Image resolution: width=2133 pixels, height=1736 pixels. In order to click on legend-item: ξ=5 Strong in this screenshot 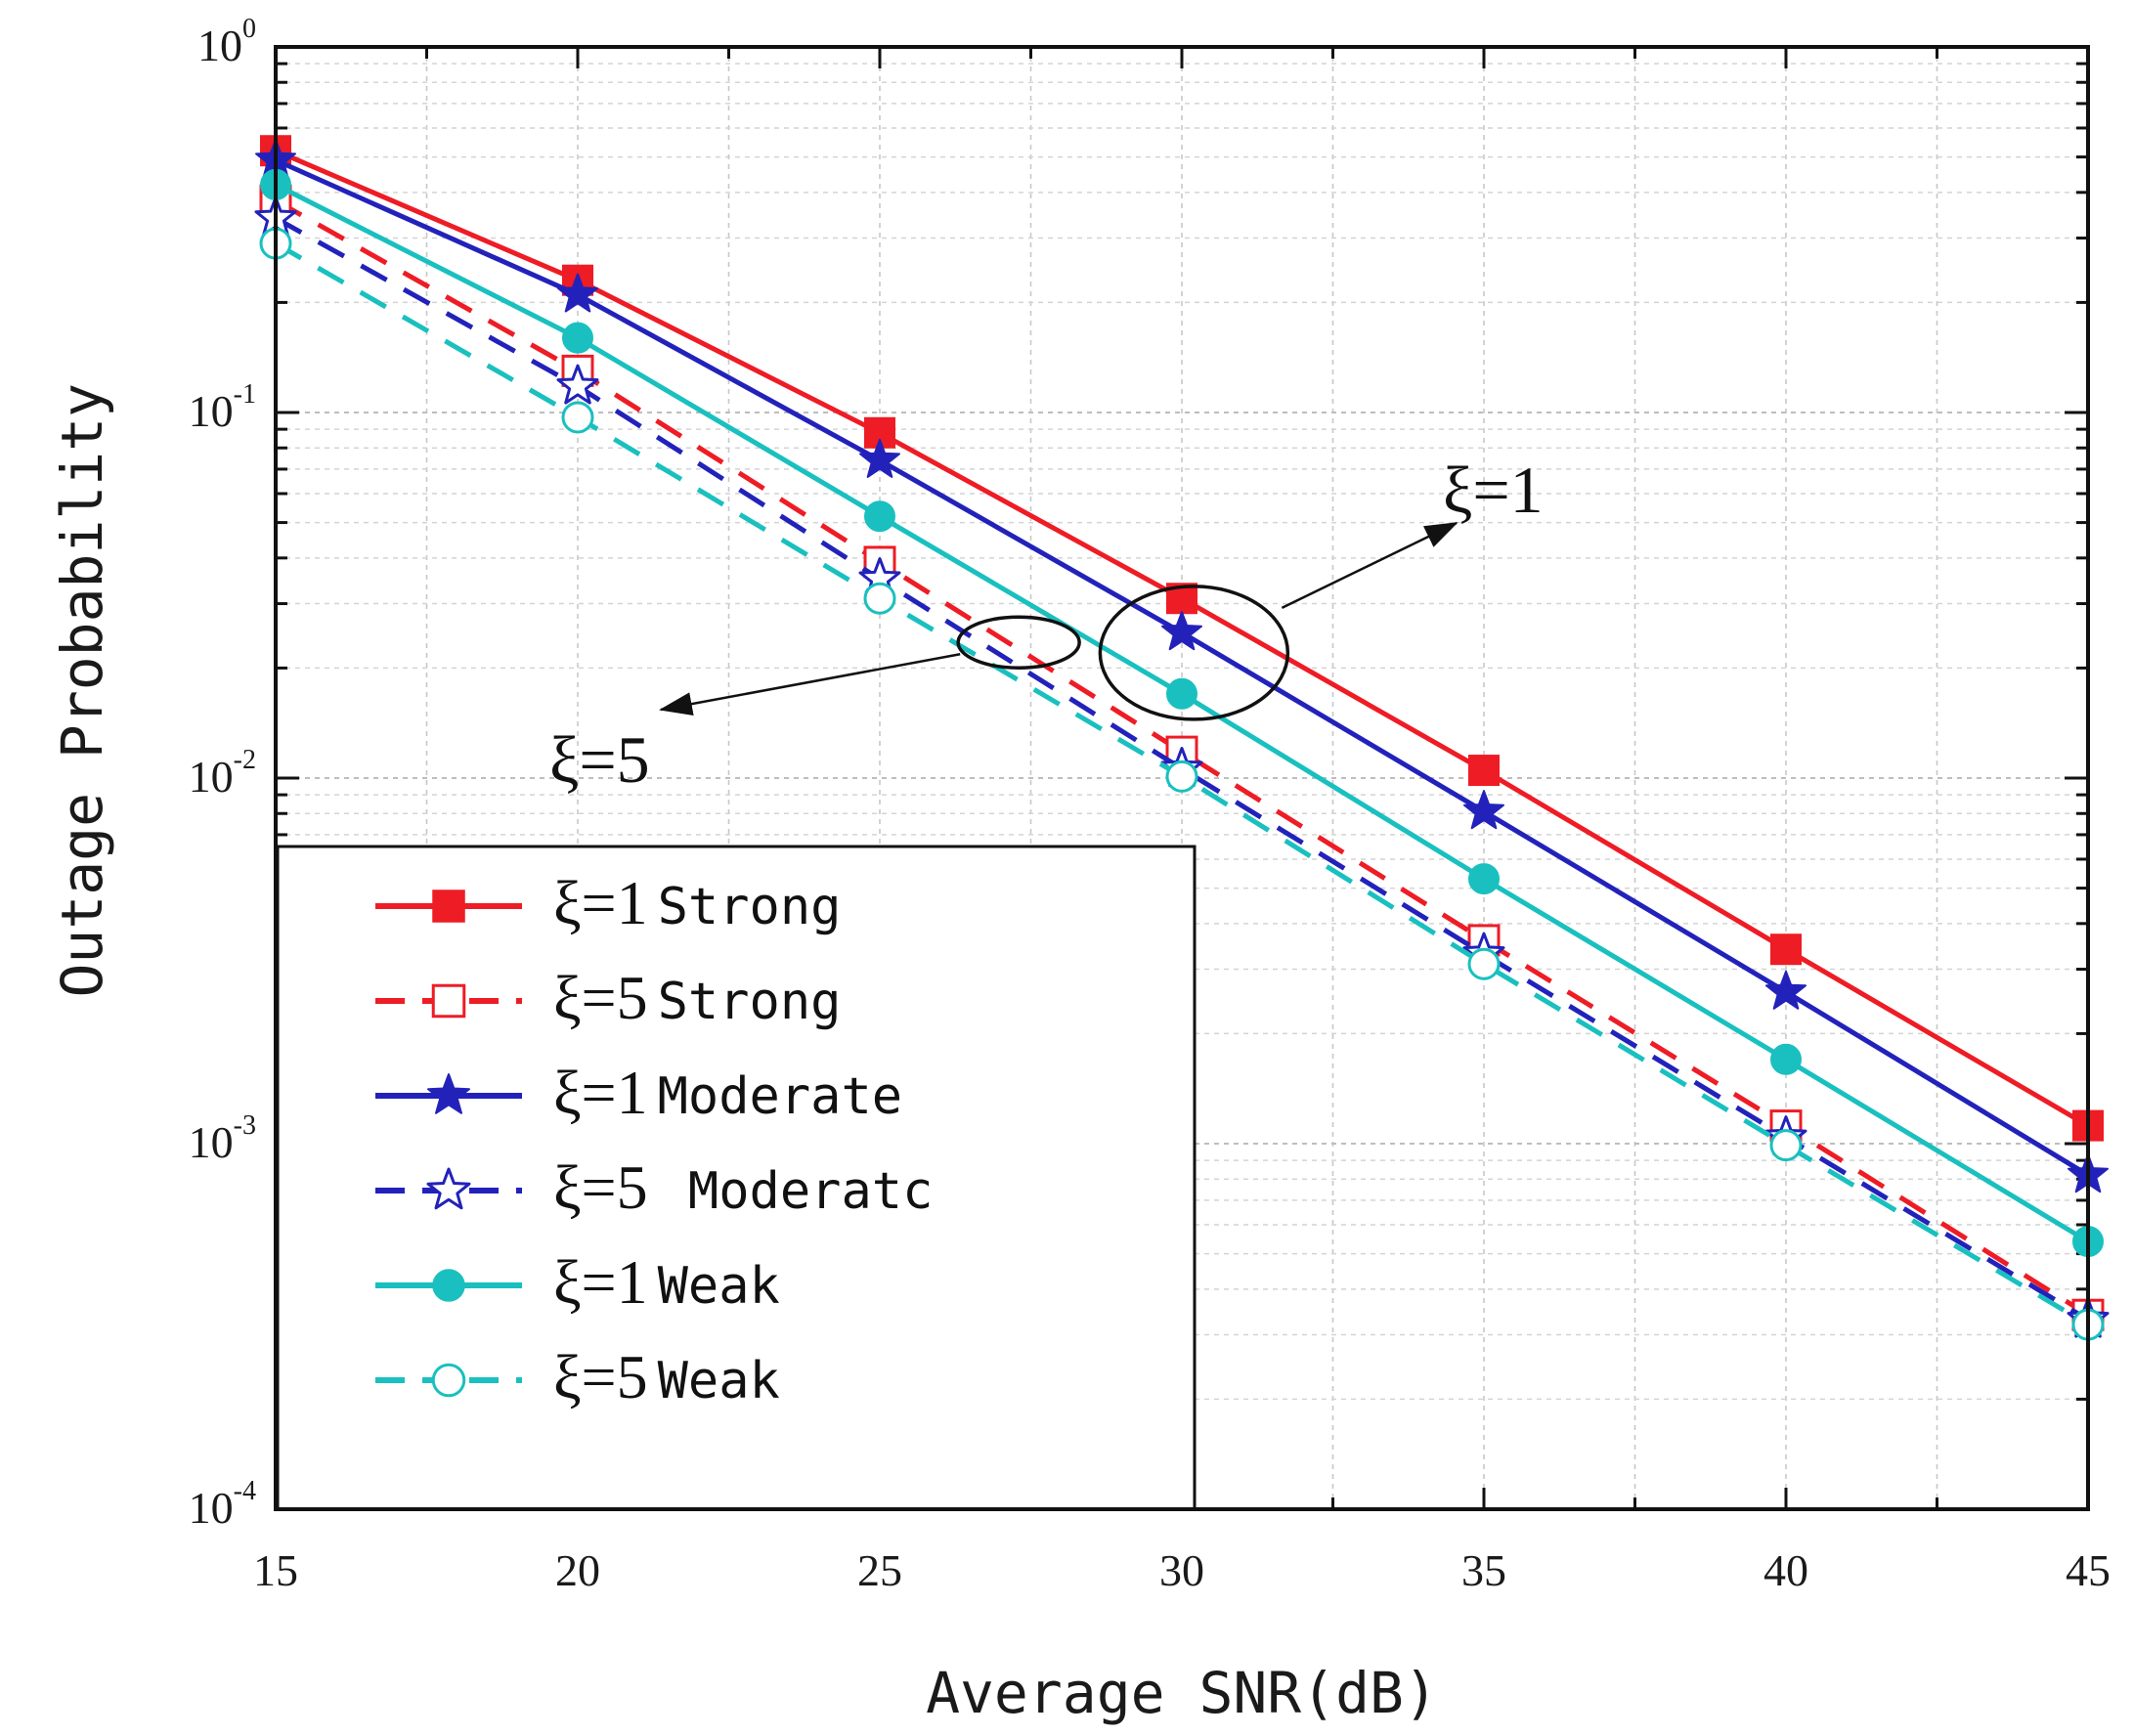, I will do `click(608, 997)`.